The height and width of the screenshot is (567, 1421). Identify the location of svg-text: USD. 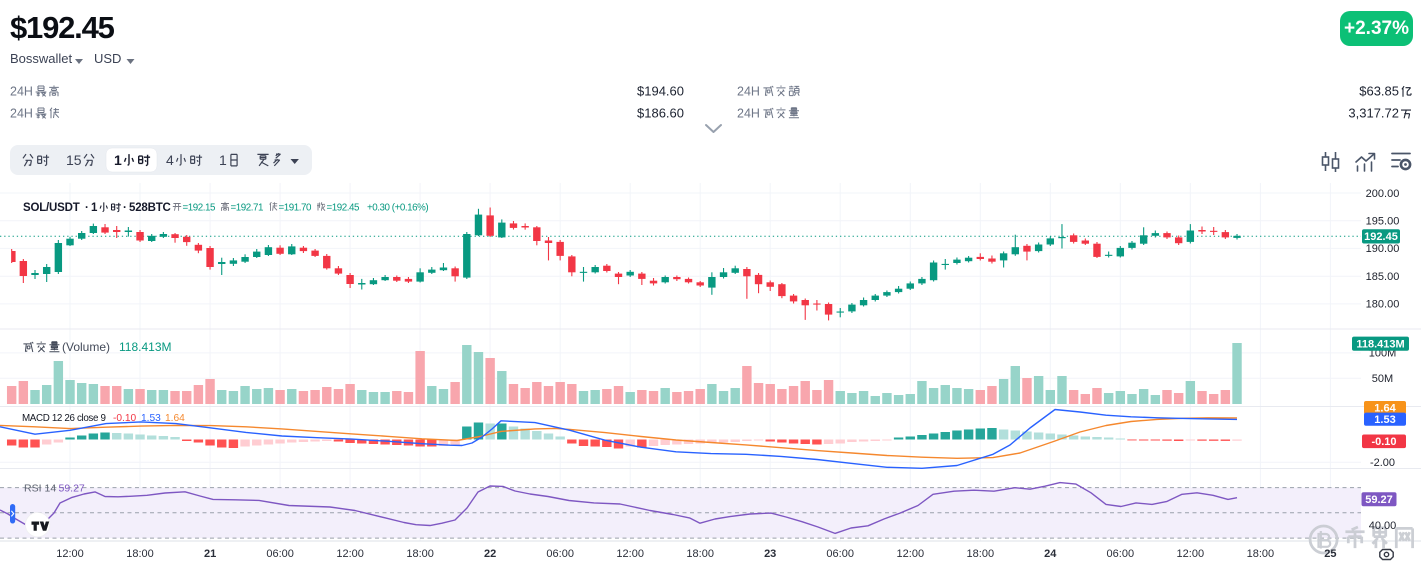
(107, 58).